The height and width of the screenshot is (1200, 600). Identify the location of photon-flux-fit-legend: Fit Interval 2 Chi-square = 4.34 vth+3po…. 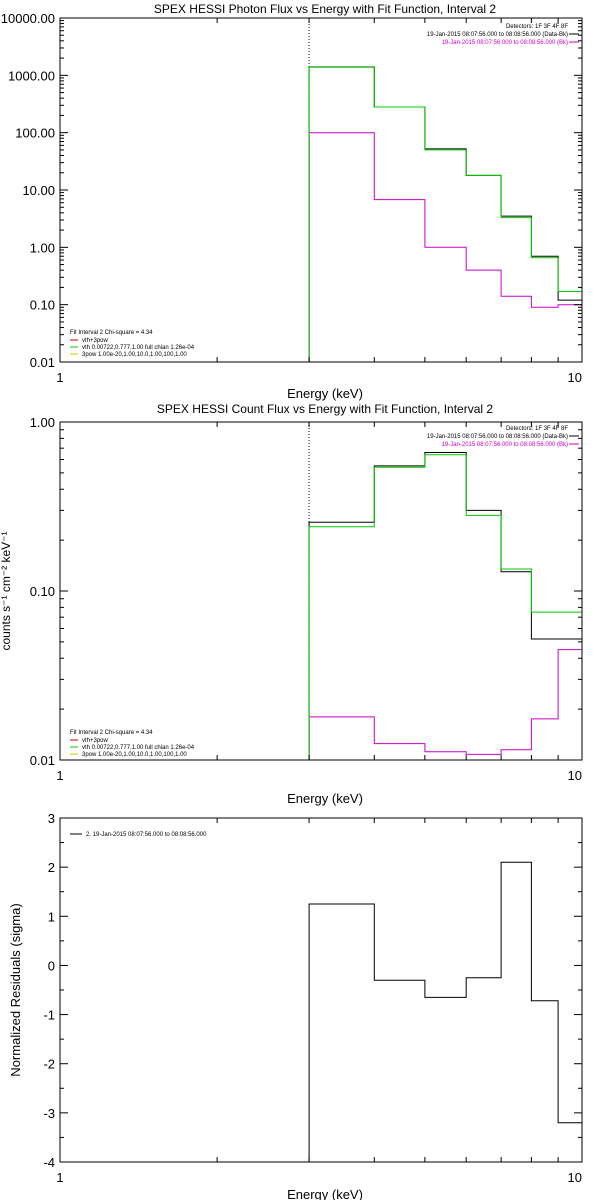
(132, 344).